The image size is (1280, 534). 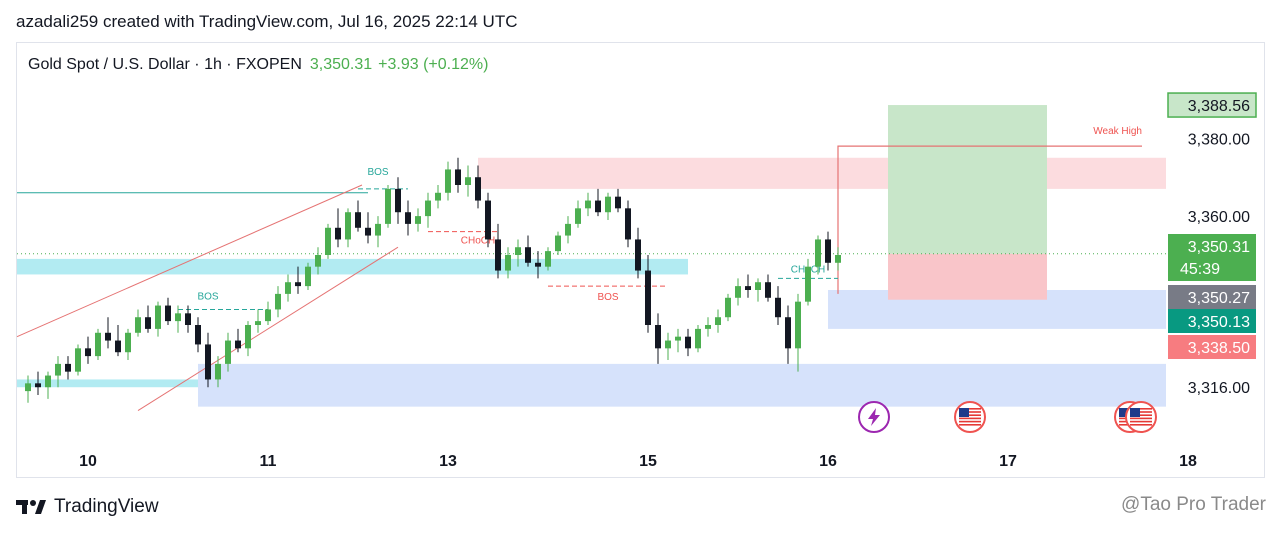 I want to click on y-axis-tick-label: 3,380.00, so click(x=1219, y=139).